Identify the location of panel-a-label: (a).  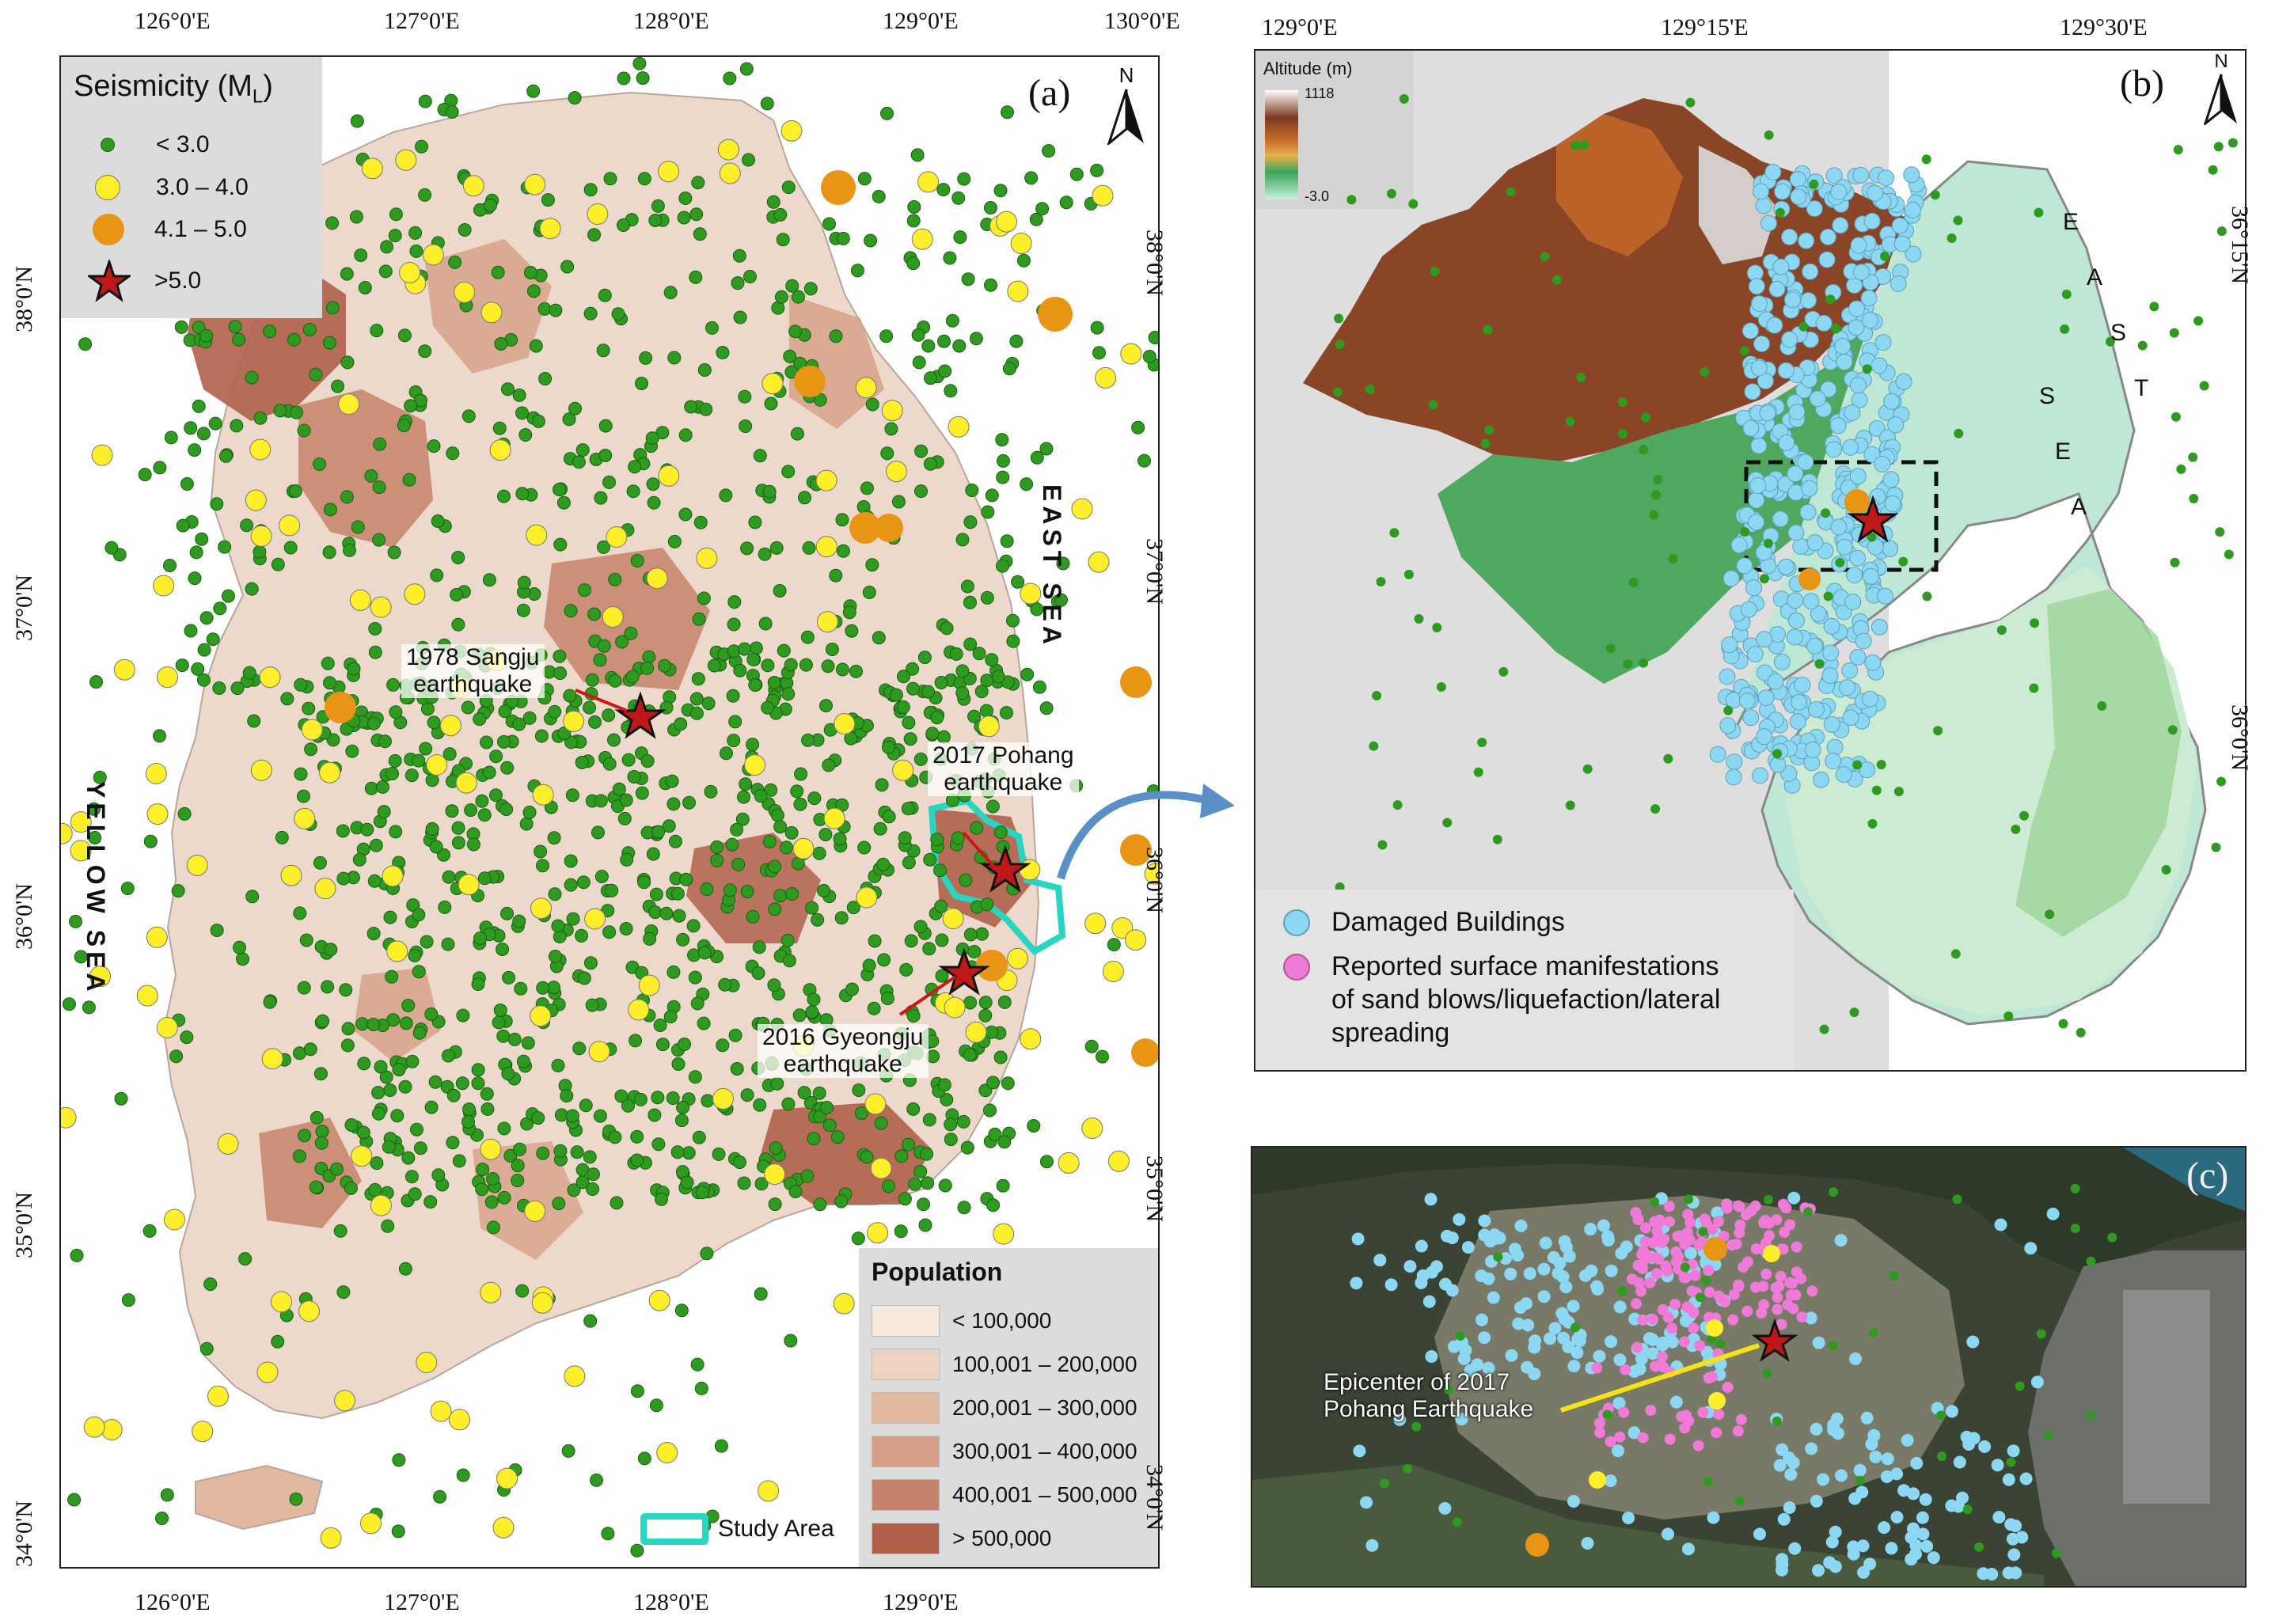
(1049, 93).